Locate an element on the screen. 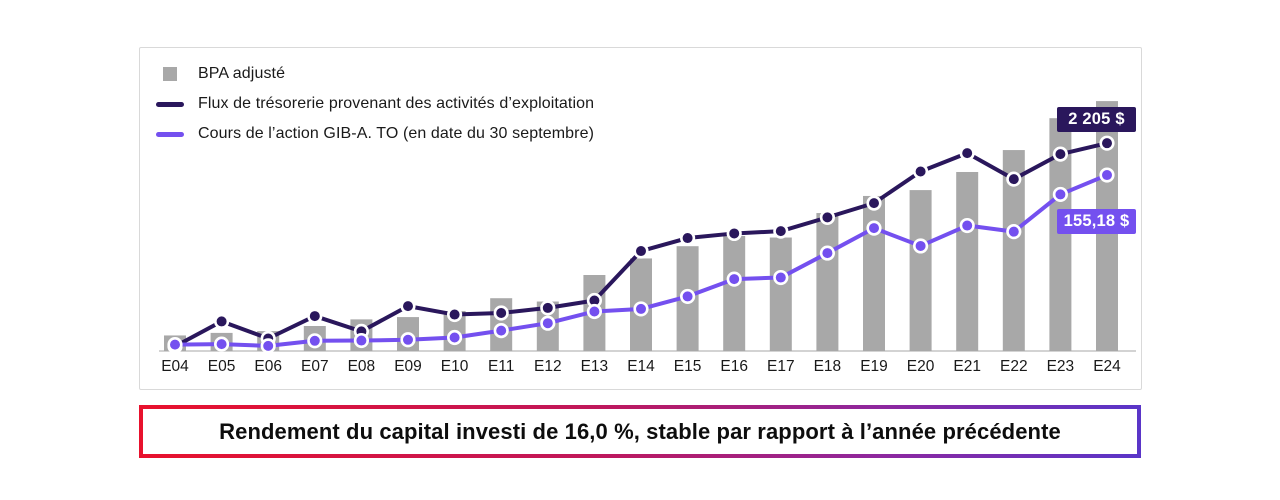 The width and height of the screenshot is (1280, 500). legend-item-bpa: BPA adjusté is located at coordinates (375, 74).